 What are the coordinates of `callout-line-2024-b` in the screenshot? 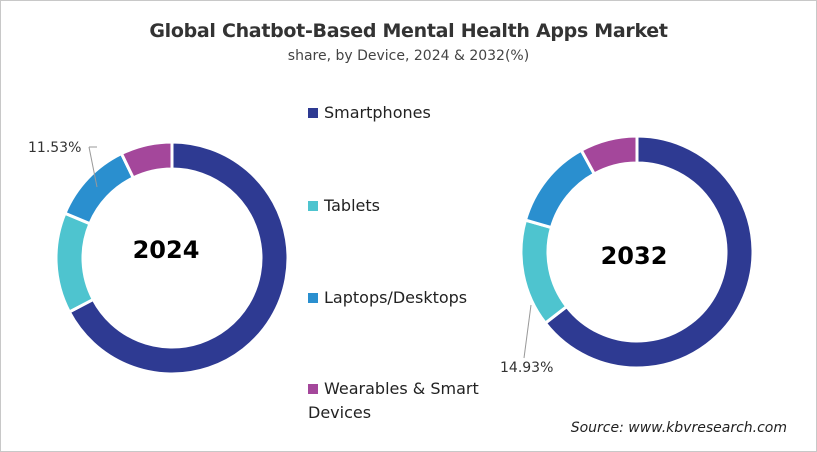 It's located at (93, 167).